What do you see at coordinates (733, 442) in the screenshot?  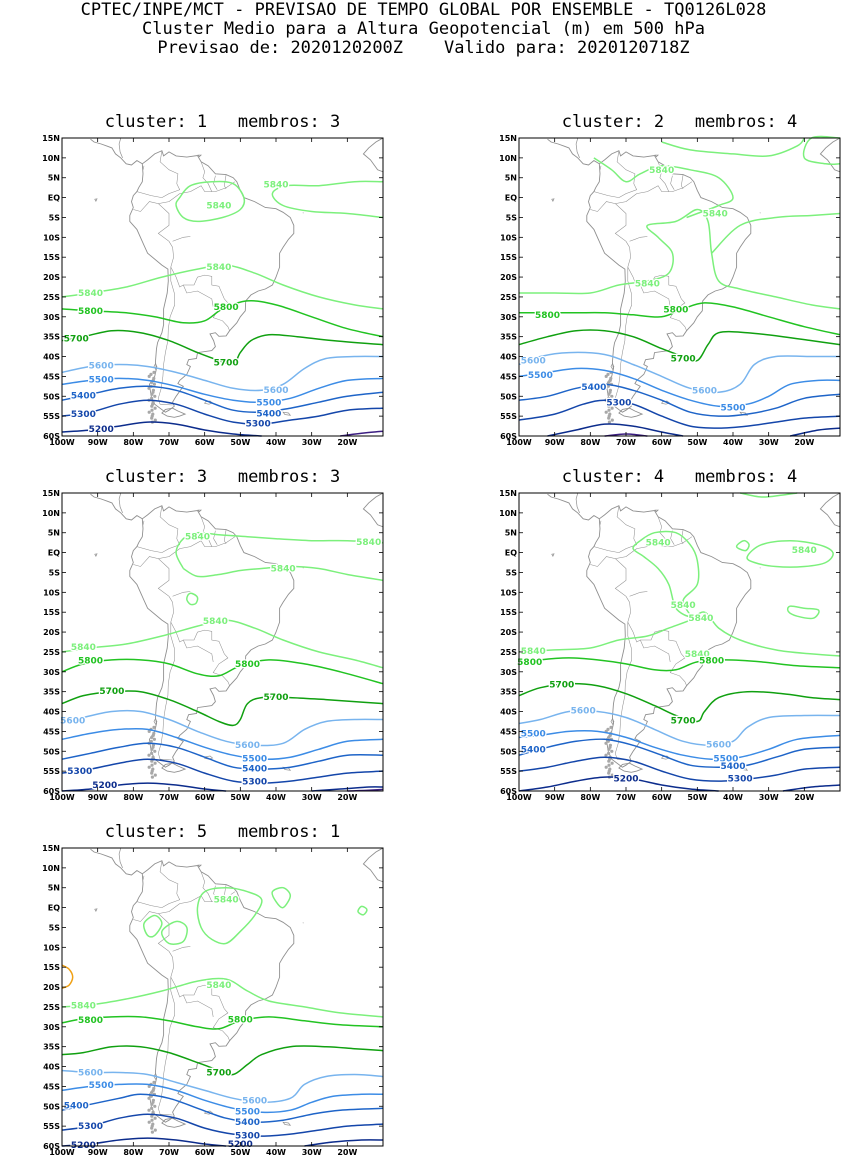 I see `lon-tick-label: 40W` at bounding box center [733, 442].